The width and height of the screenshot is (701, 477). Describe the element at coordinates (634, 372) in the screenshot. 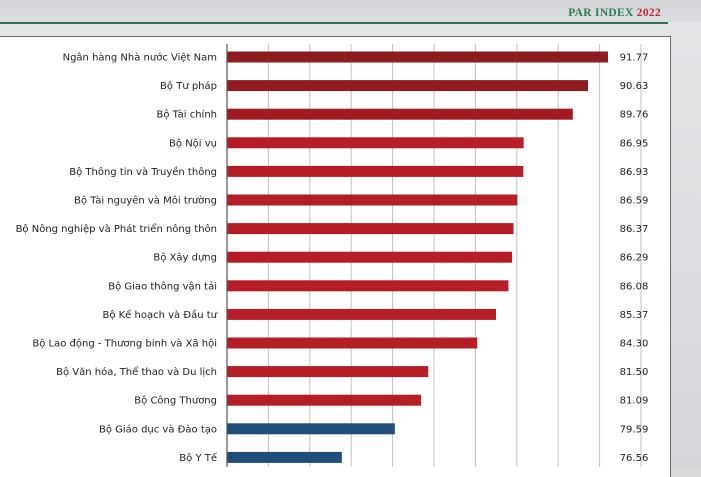

I see `value-label: 81.50` at that location.